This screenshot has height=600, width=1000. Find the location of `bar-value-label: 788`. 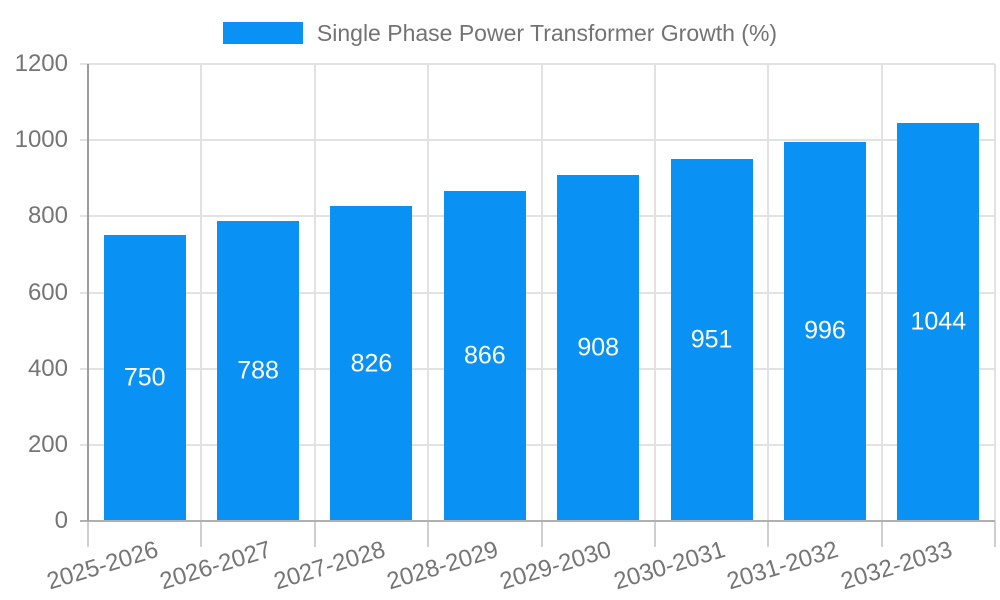

bar-value-label: 788 is located at coordinates (258, 370).